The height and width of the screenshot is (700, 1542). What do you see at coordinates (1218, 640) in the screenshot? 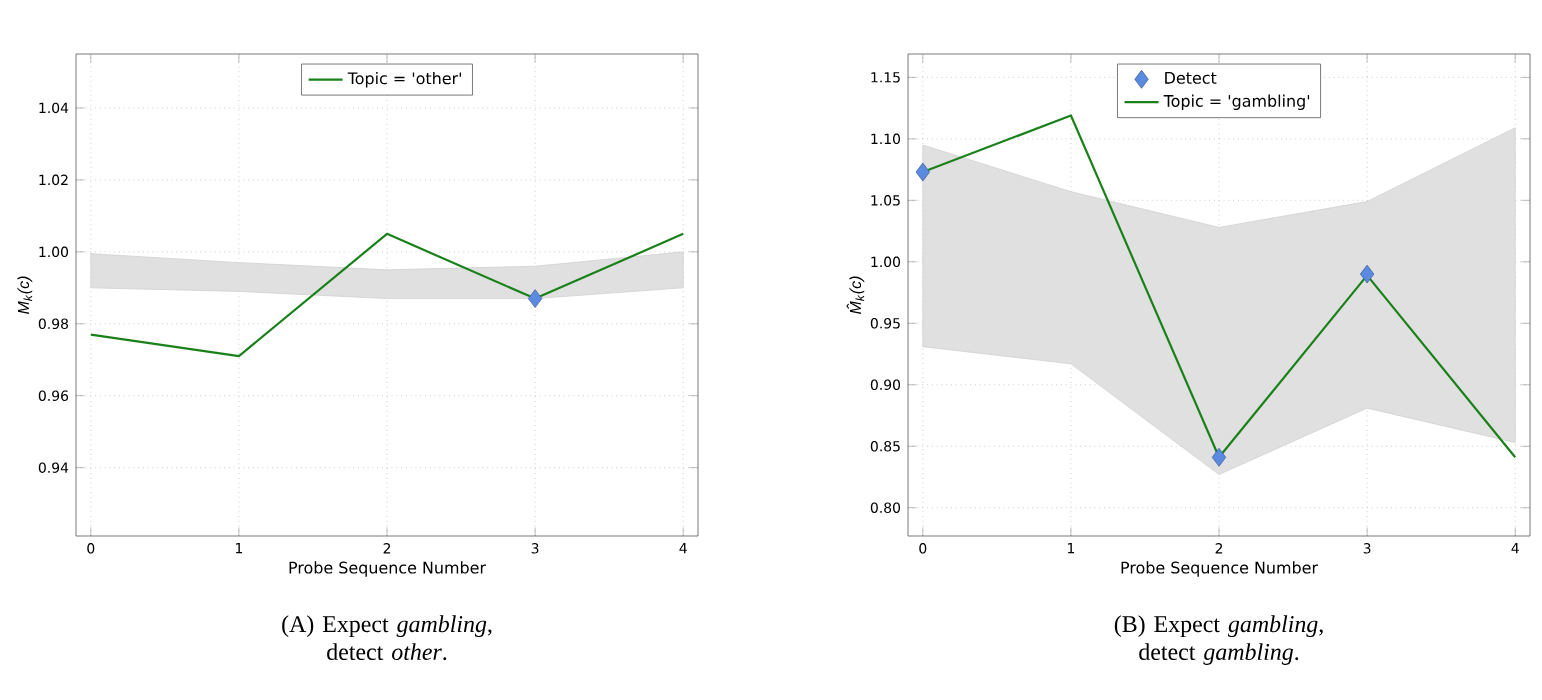
I see `text: (B) Expect gambling, detect gambling.` at bounding box center [1218, 640].